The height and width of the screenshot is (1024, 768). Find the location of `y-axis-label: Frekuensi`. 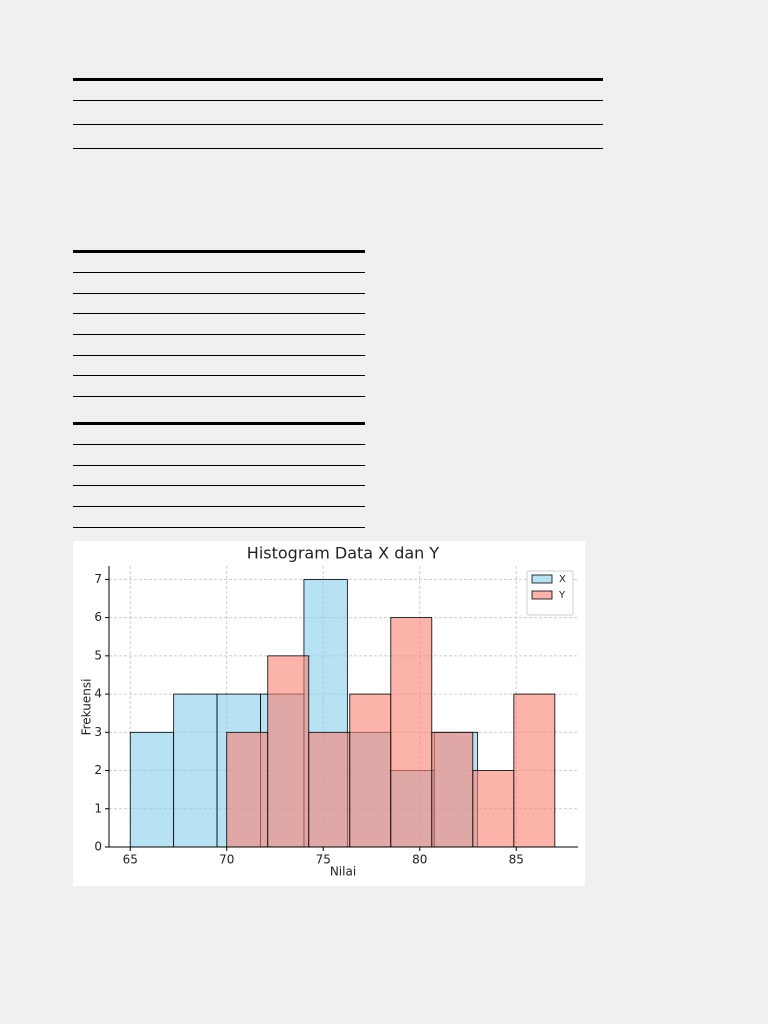

y-axis-label: Frekuensi is located at coordinates (87, 707).